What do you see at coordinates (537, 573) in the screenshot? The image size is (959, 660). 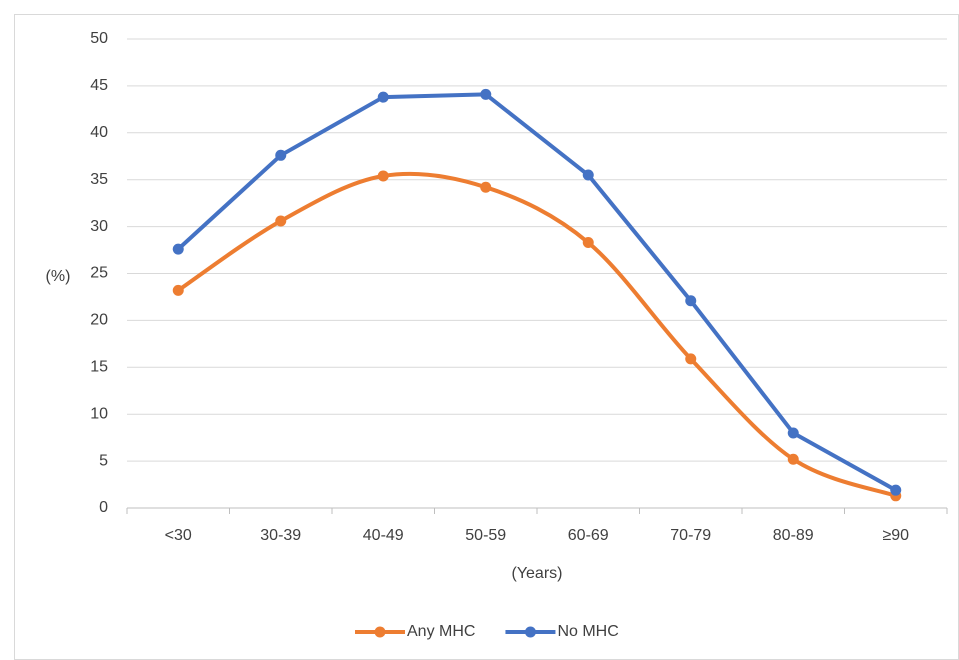 I see `x-axis-label: (Years)` at bounding box center [537, 573].